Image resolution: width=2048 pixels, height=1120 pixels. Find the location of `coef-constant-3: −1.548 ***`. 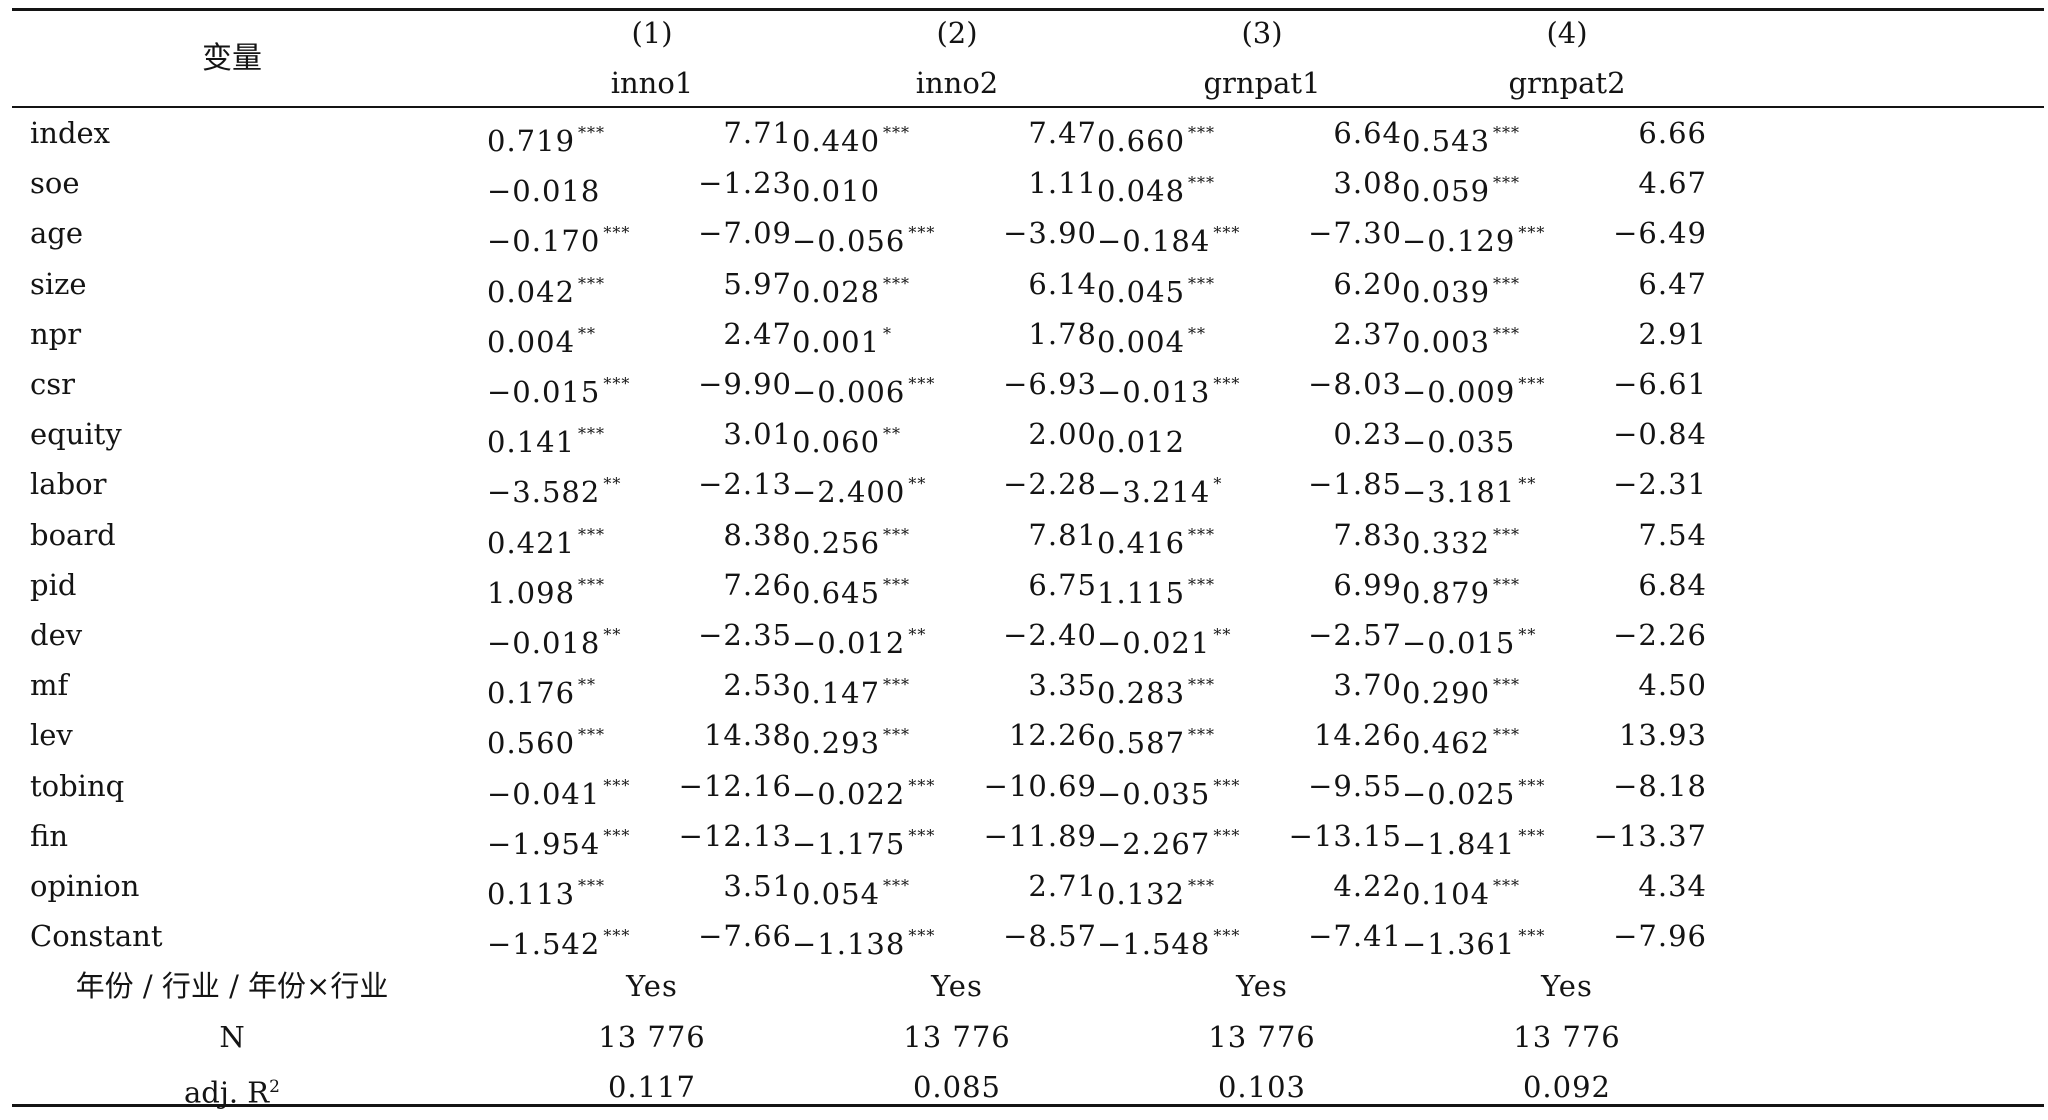

coef-constant-3: −1.548 *** is located at coordinates (1168, 936).